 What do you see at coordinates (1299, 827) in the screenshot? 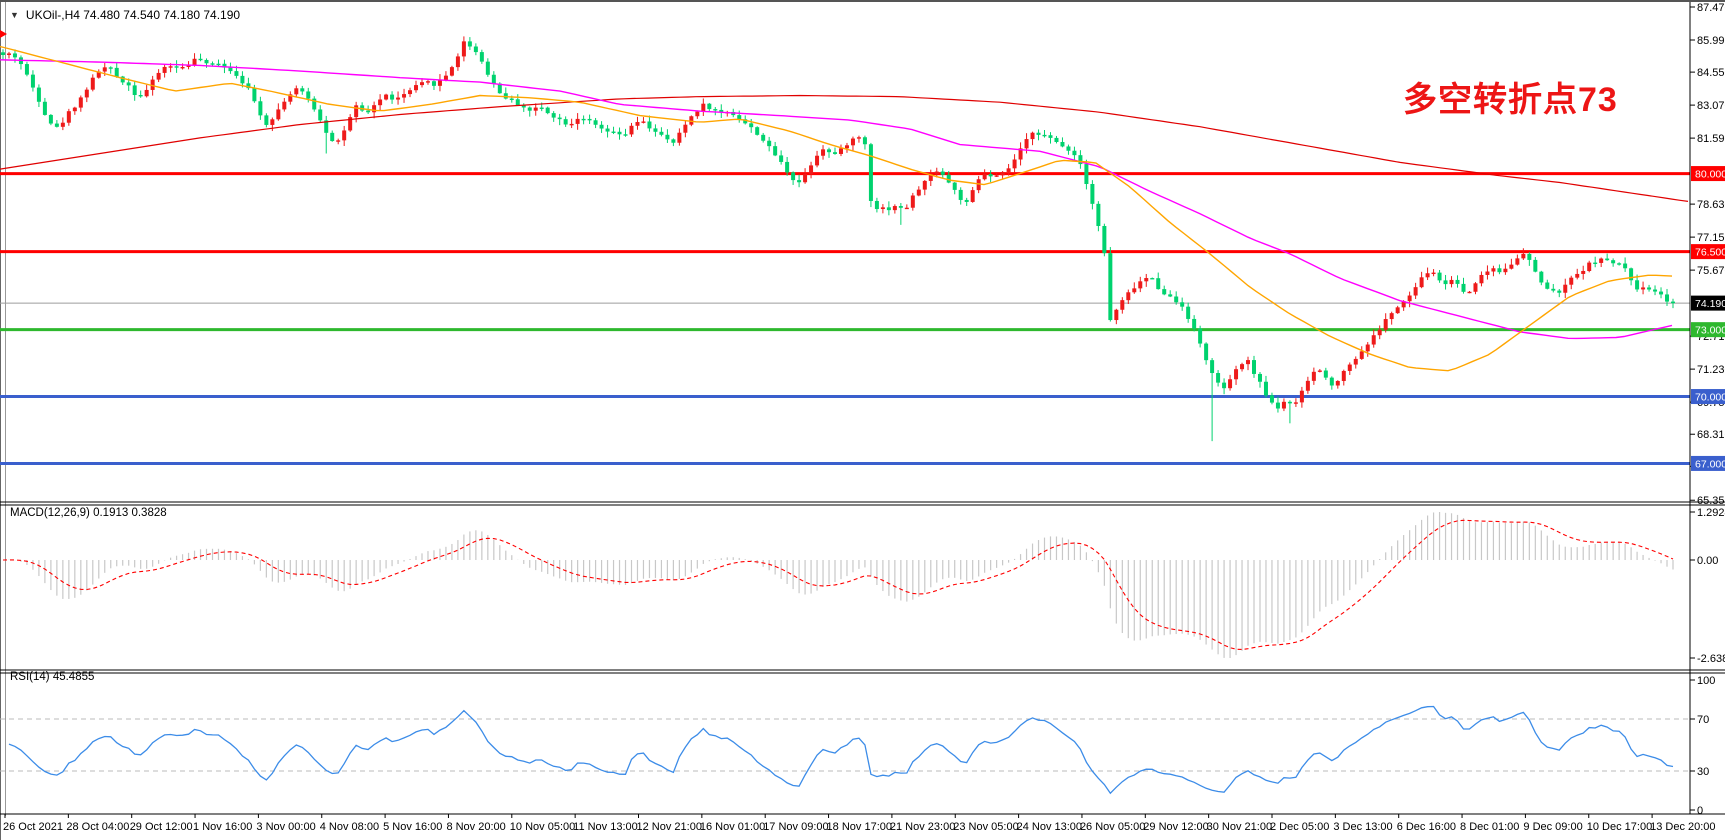
I see `time-axis-label: 2 Dec 05:00` at bounding box center [1299, 827].